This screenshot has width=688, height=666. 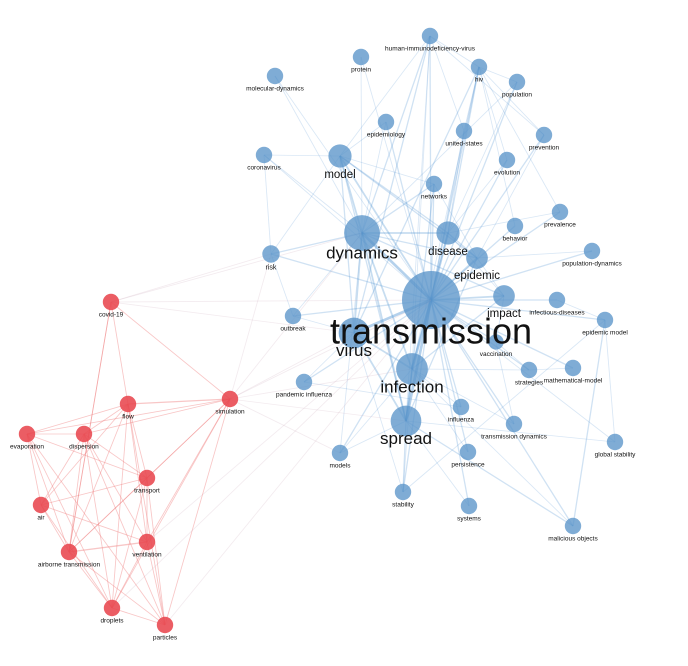 I want to click on node-model, so click(x=340, y=156).